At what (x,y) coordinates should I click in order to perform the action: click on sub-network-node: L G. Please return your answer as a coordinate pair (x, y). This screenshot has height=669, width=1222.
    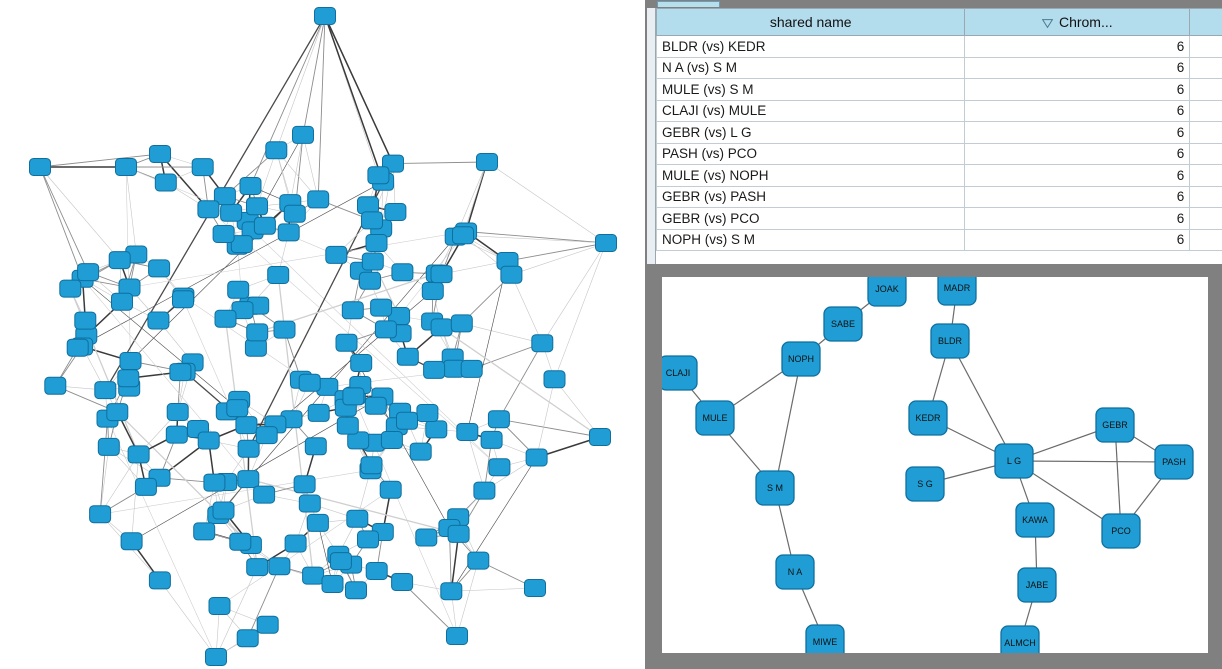
    Looking at the image, I should click on (1014, 461).